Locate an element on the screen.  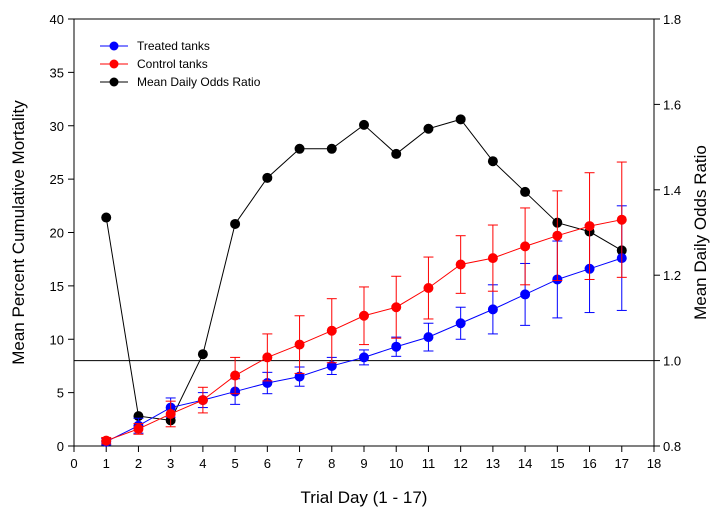
x-tick-label: 14 is located at coordinates (525, 463).